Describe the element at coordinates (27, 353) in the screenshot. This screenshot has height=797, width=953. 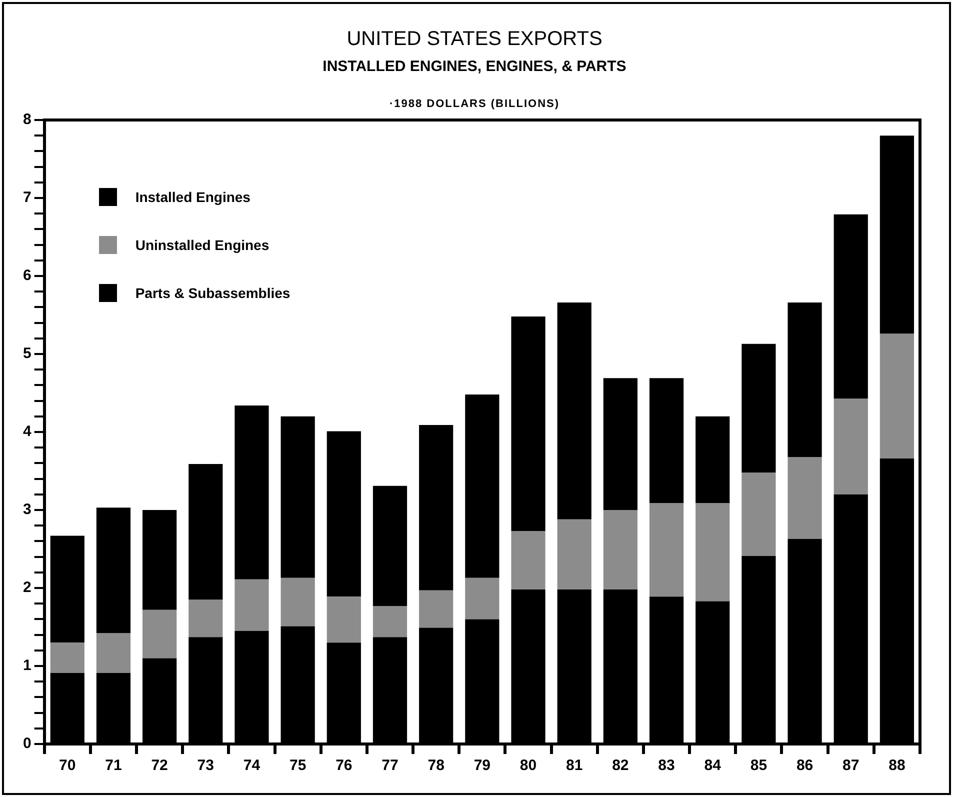
I see `y-tick-label: 5` at that location.